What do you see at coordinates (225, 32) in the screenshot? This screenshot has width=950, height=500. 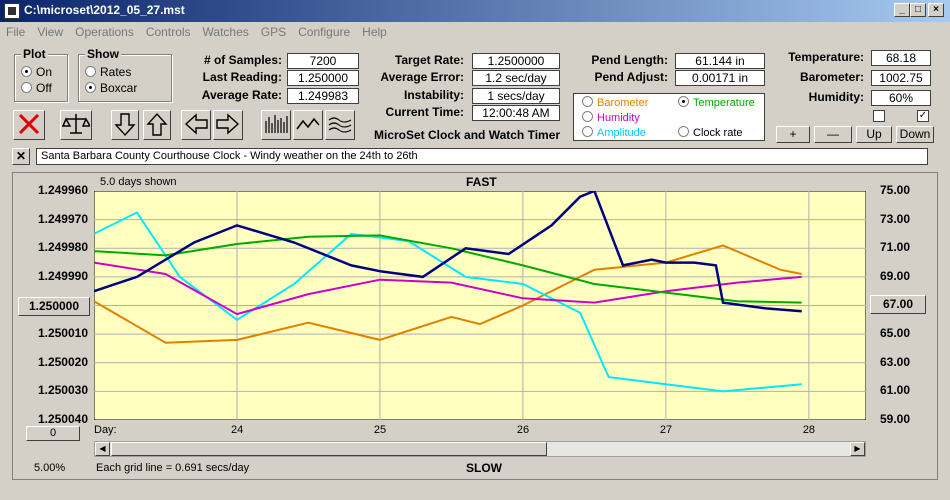 I see `menu-watches: Watches` at bounding box center [225, 32].